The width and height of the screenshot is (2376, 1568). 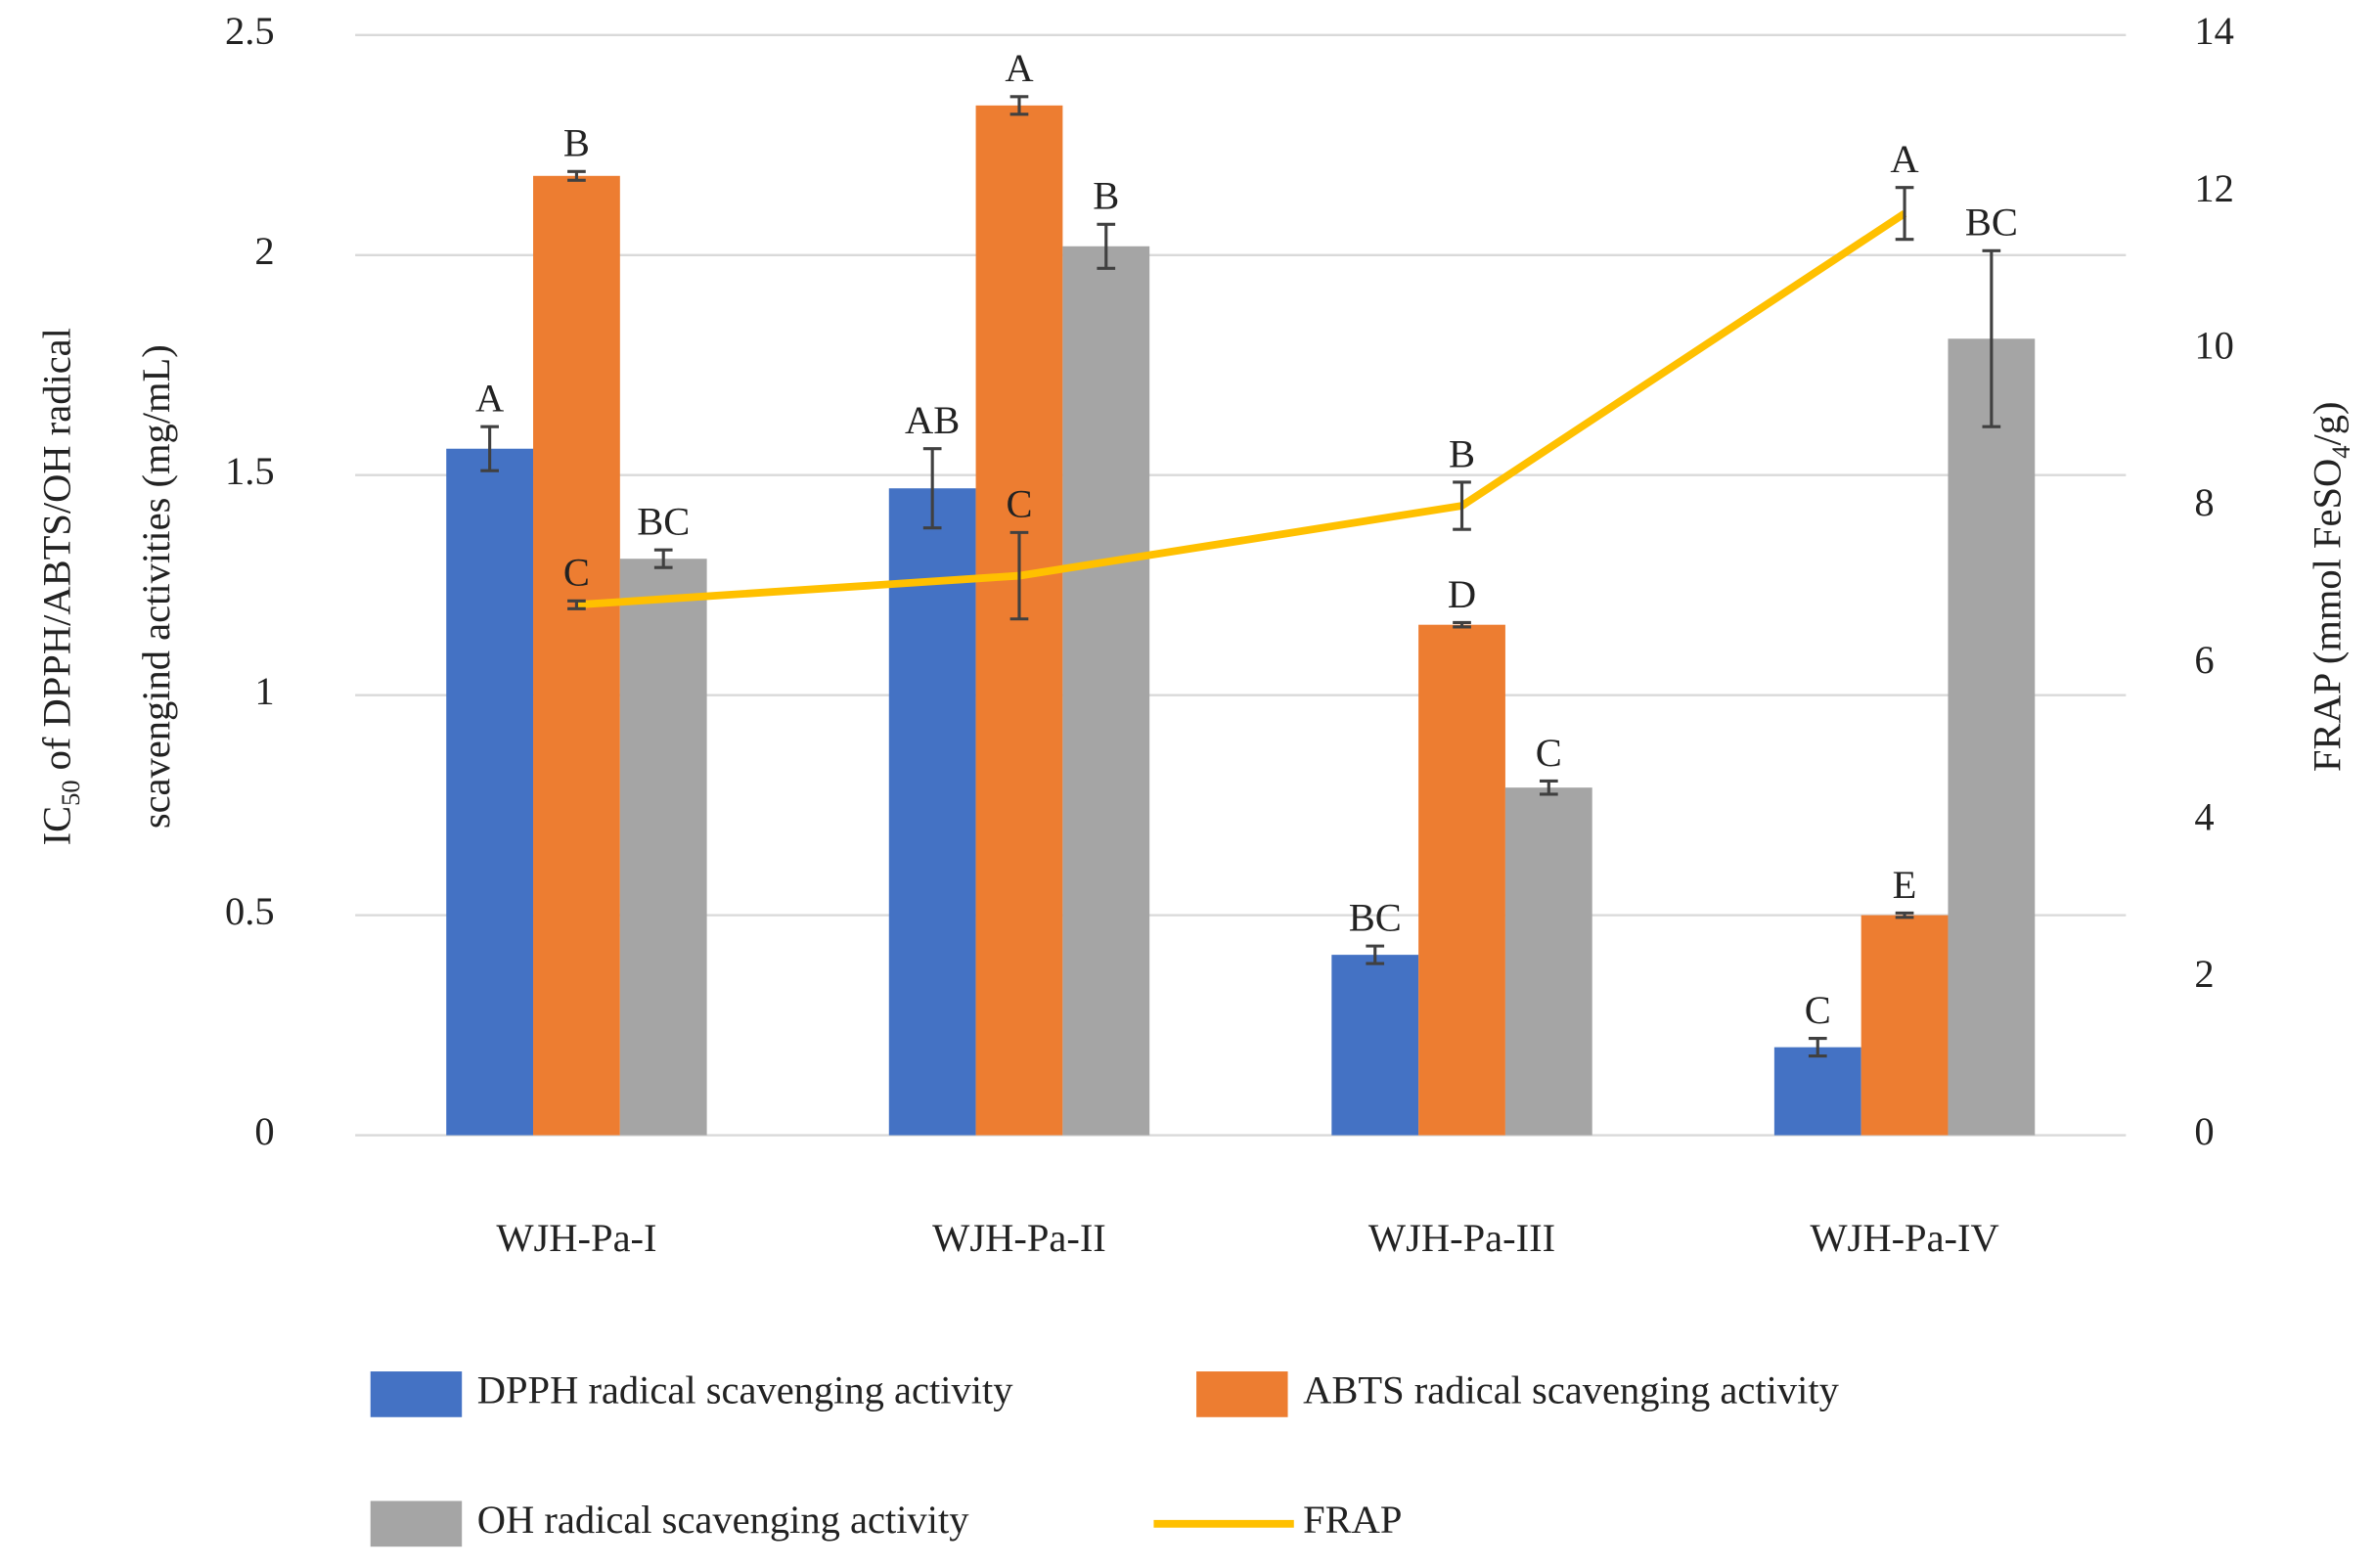 I want to click on significance-label: E, so click(x=1905, y=885).